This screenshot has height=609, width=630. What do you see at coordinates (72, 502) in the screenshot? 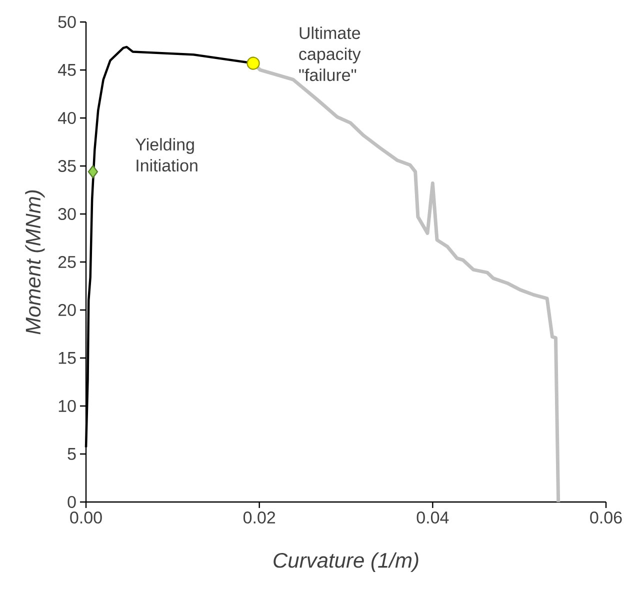
I see `y-tick-label: 0` at bounding box center [72, 502].